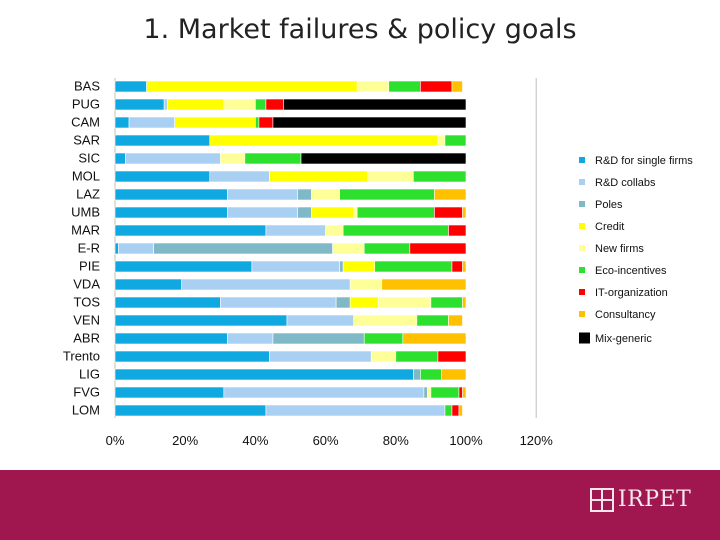 The image size is (720, 540). I want to click on x-tick-label: 40%, so click(255, 440).